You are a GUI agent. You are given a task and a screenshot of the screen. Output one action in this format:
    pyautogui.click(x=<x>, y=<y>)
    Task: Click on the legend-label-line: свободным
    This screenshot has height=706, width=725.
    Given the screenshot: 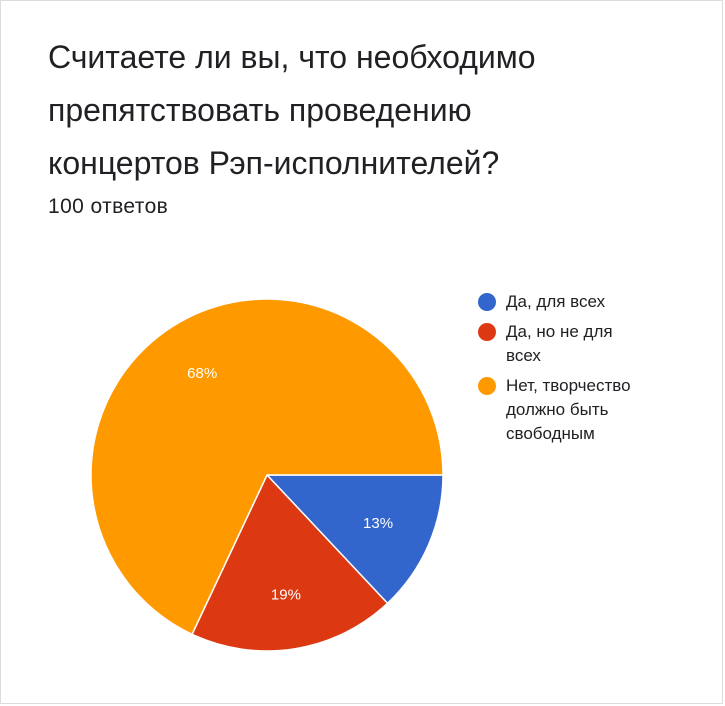 What is the action you would take?
    pyautogui.click(x=597, y=434)
    